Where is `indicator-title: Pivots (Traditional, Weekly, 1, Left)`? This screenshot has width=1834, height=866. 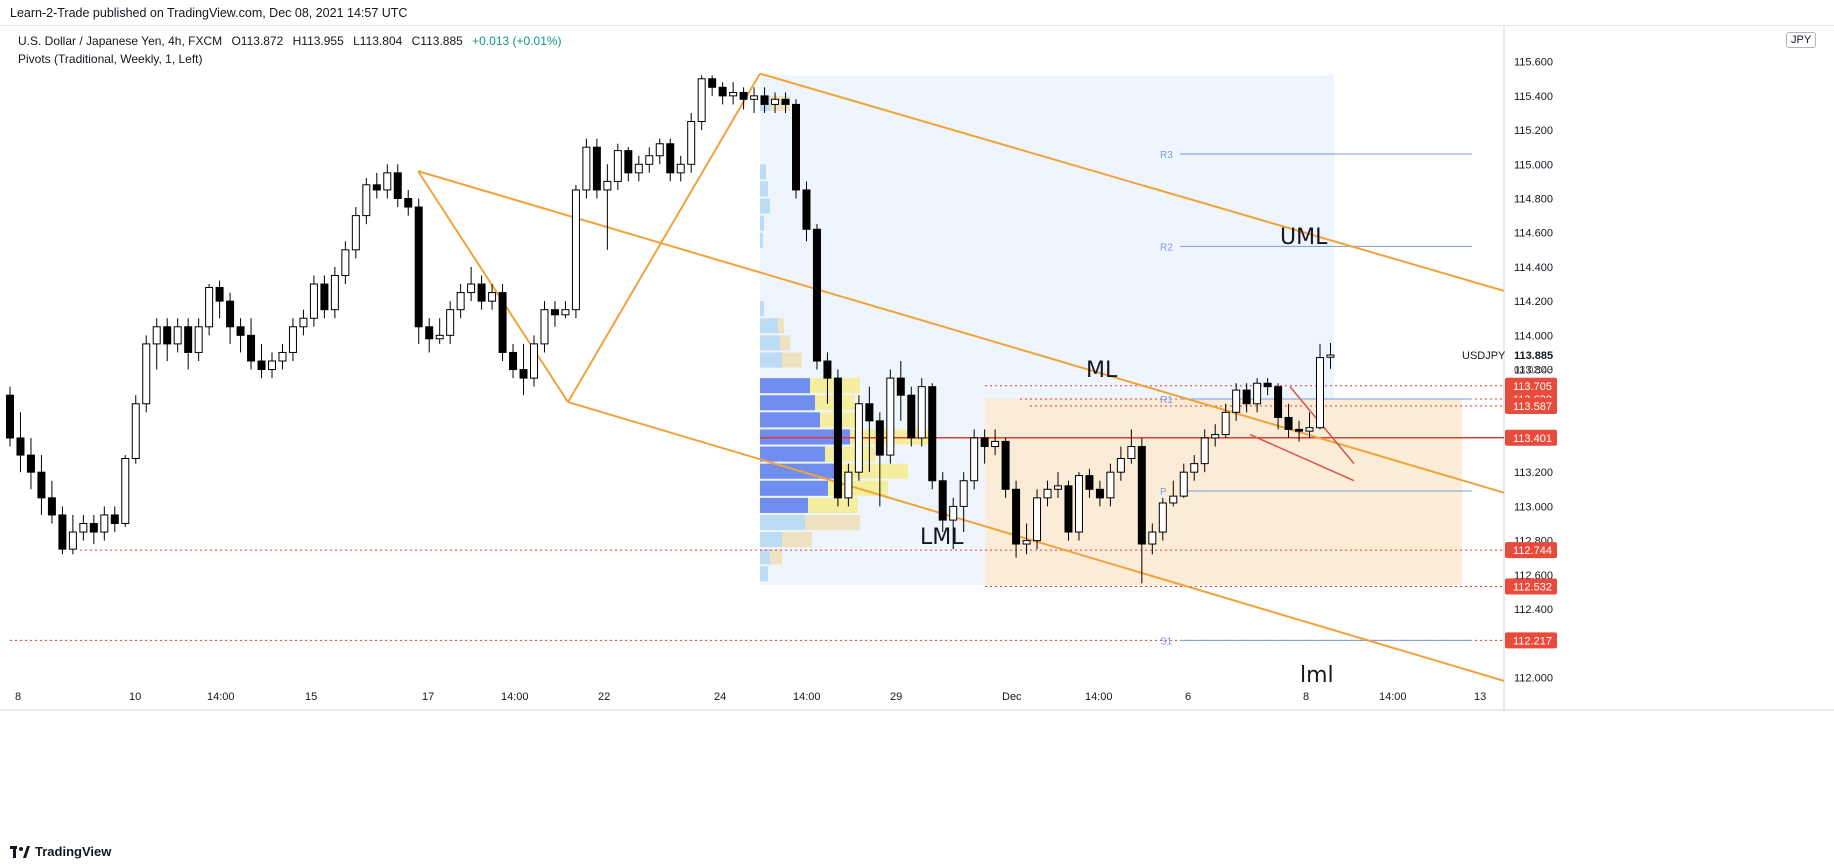 indicator-title: Pivots (Traditional, Weekly, 1, Left) is located at coordinates (110, 59).